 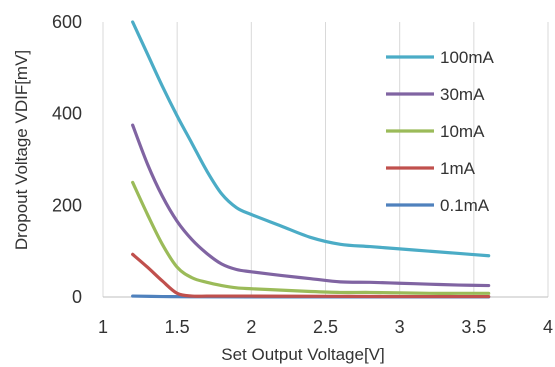 I want to click on x-tick-label: 1.5, so click(x=177, y=327).